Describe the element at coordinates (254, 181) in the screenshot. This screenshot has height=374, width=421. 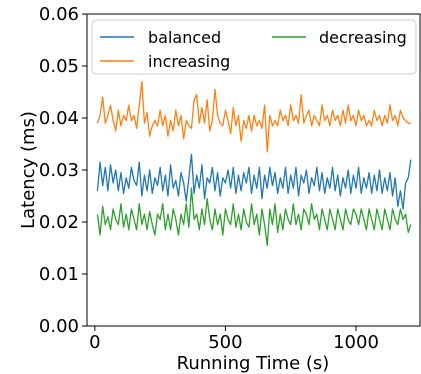
I see `series-line-balanced` at that location.